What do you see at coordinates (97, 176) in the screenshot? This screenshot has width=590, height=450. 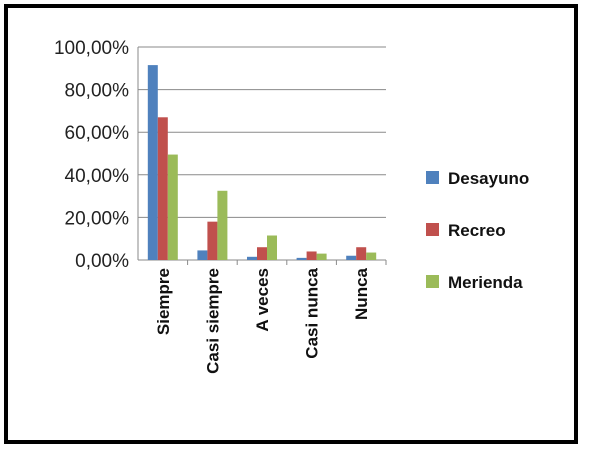 I see `y-tick-label: 40,00%` at bounding box center [97, 176].